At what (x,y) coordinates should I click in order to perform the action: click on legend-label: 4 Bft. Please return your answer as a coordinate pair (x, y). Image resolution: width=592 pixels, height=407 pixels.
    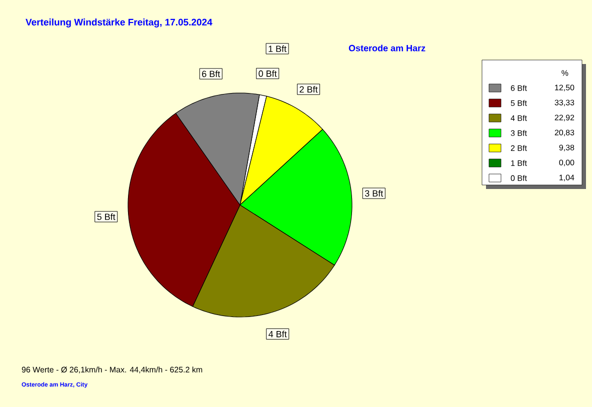
    Looking at the image, I should click on (518, 118).